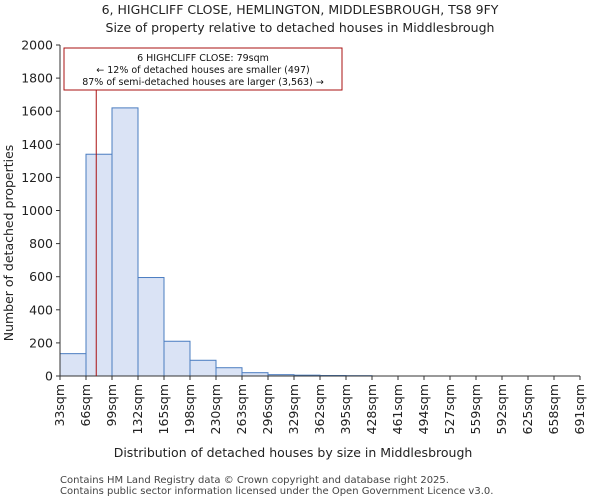  What do you see at coordinates (203, 368) in the screenshot?
I see `bar-198sqm` at bounding box center [203, 368].